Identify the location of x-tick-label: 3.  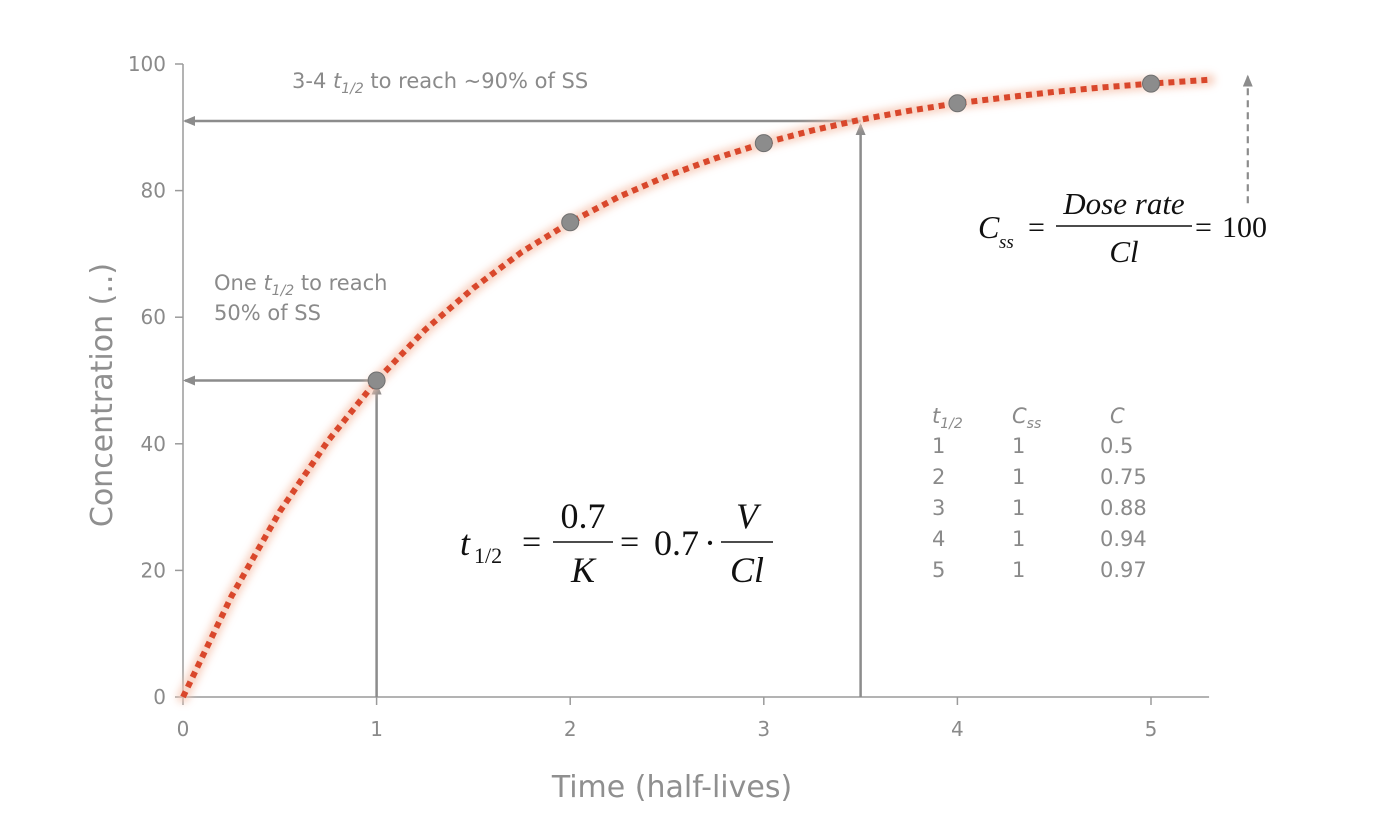
(763, 729).